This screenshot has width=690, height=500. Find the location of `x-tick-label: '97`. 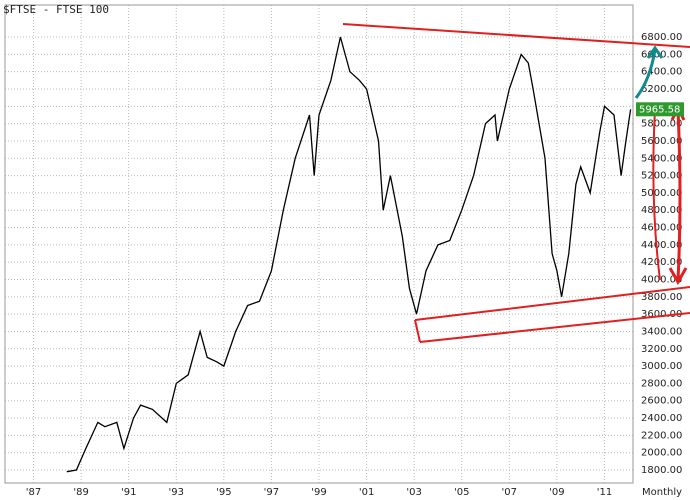

x-tick-label: '97 is located at coordinates (271, 492).